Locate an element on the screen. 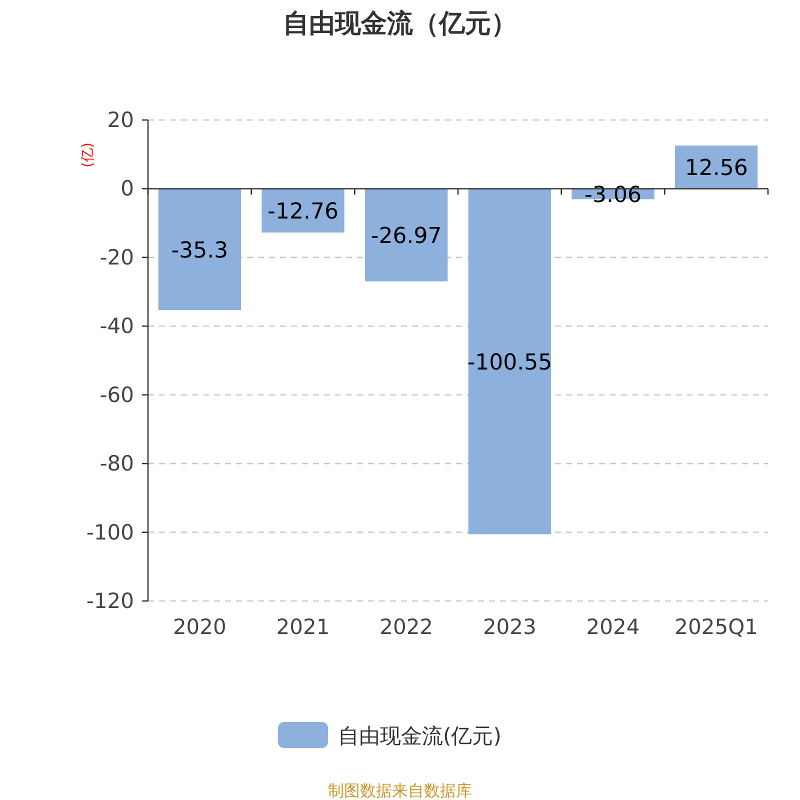  y-tick-label: -60 is located at coordinates (117, 394).